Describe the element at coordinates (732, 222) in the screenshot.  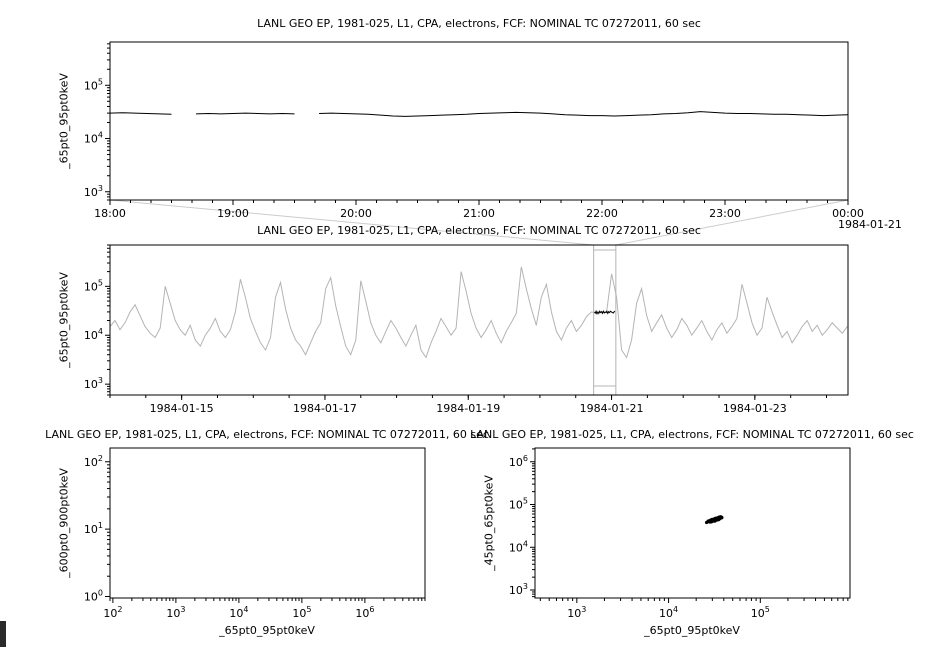
I see `zoom-connector-right` at that location.